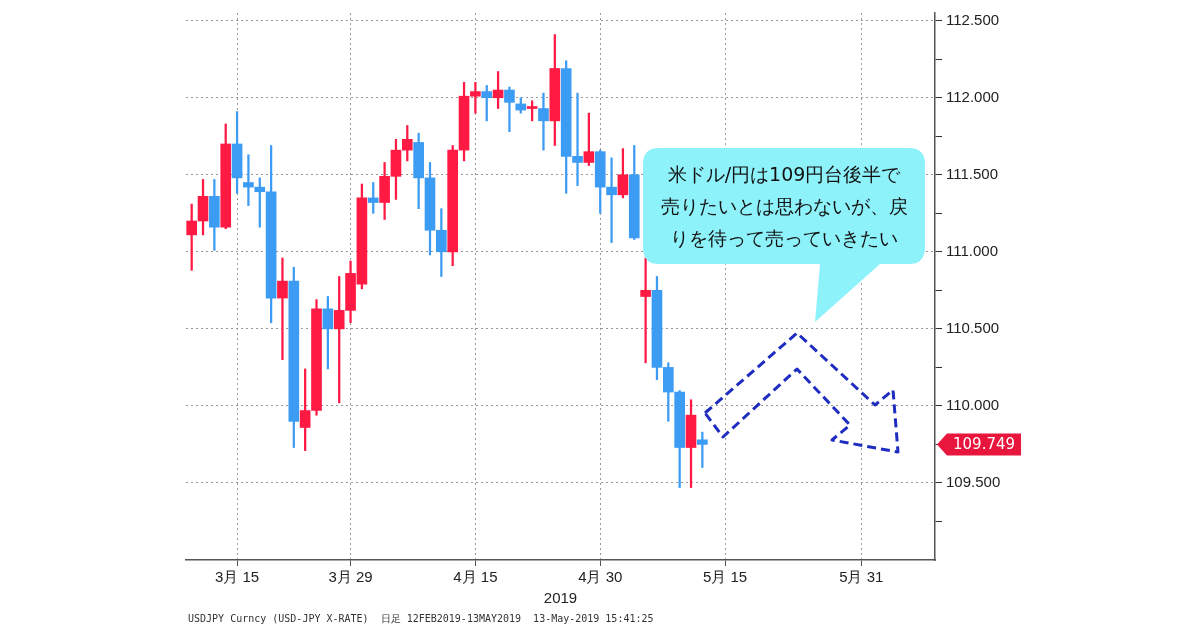  I want to click on x-tick-label: 4月 15, so click(475, 577).